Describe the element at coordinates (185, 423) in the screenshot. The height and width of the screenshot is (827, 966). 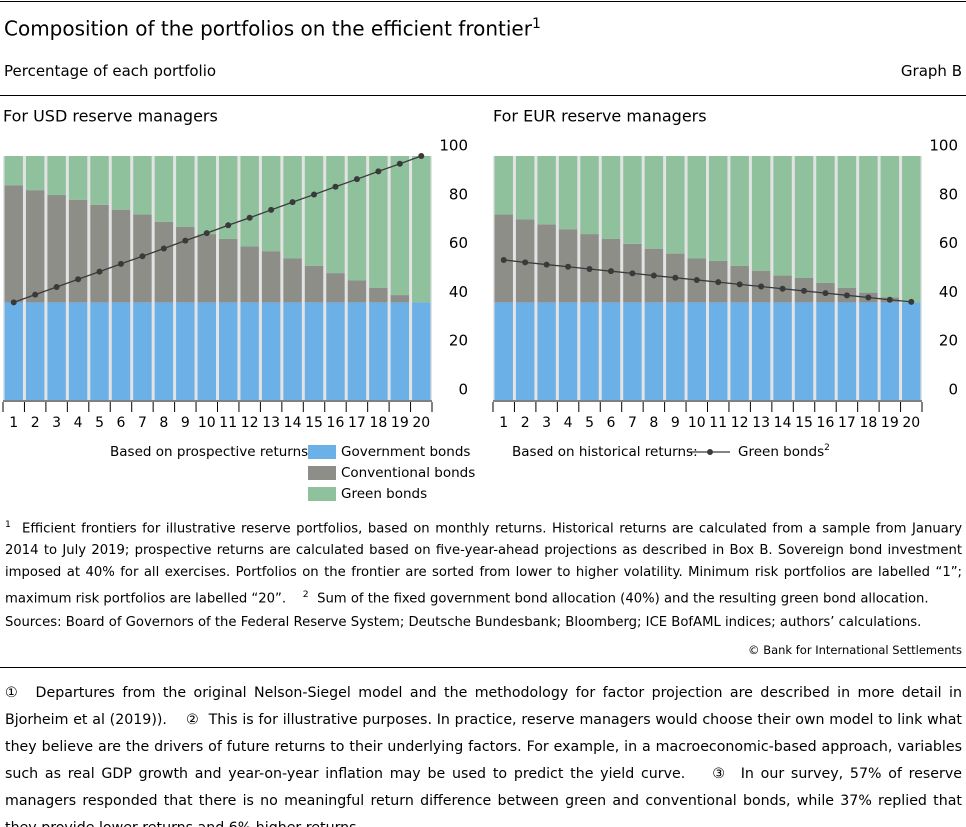
I see `x-tick-label: 9` at that location.